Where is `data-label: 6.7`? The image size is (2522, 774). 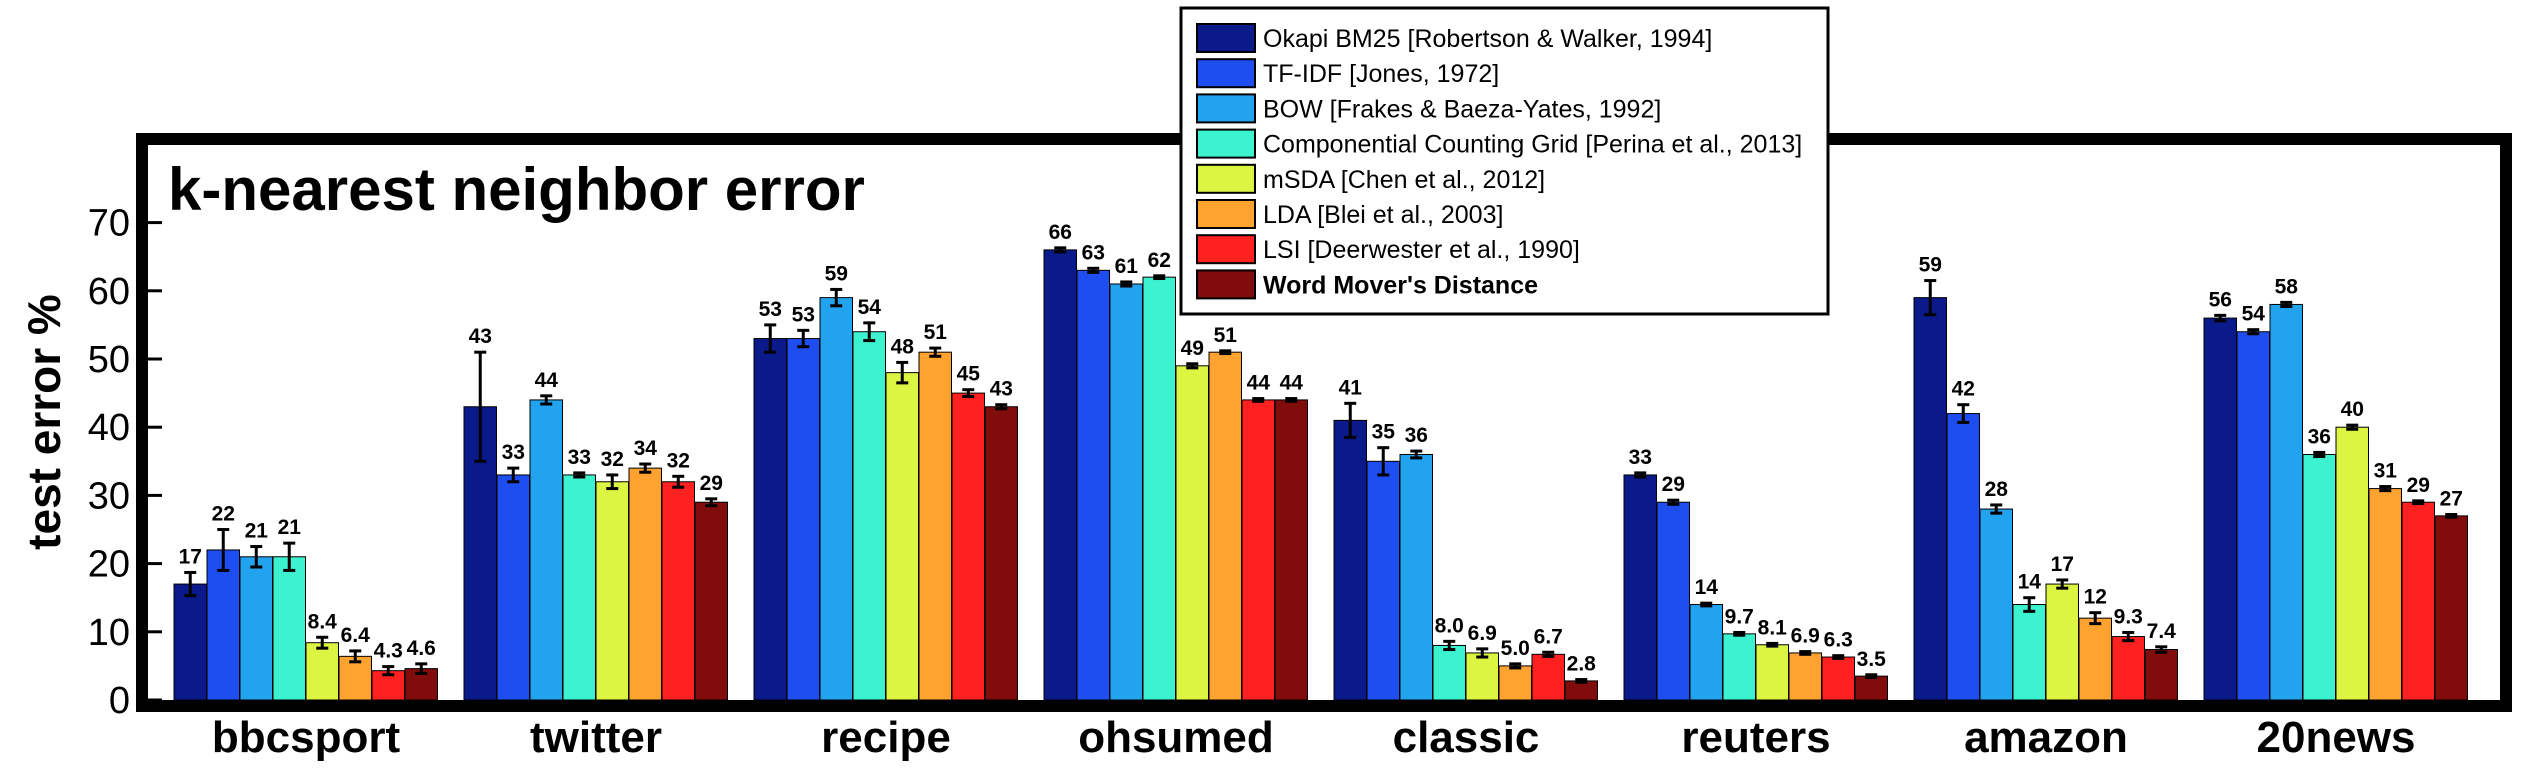
data-label: 6.7 is located at coordinates (1548, 636).